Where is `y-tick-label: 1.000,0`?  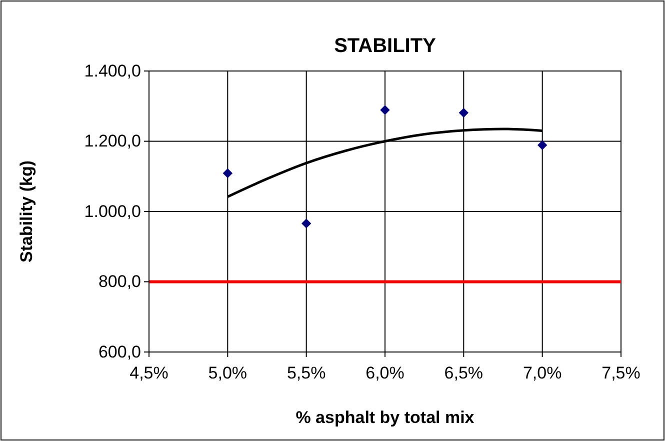 y-tick-label: 1.000,0 is located at coordinates (112, 211).